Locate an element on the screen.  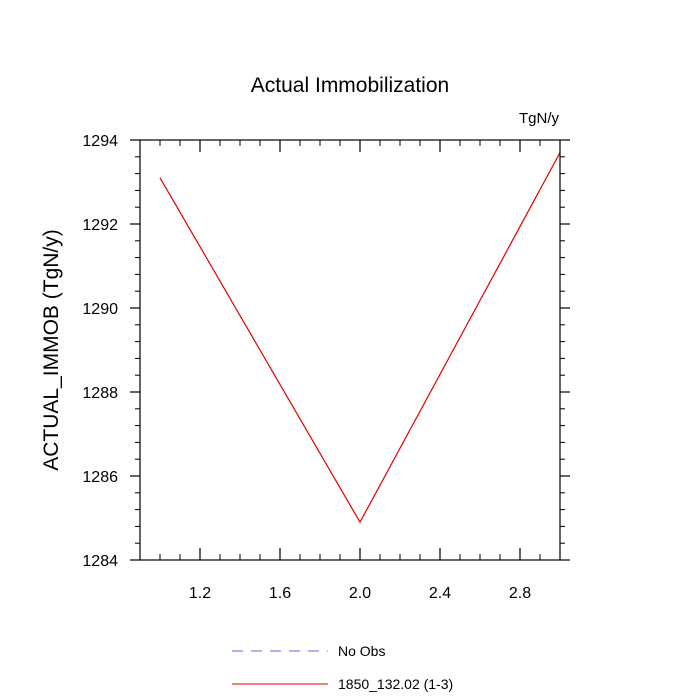
x-tick-label: 2.0 is located at coordinates (360, 593).